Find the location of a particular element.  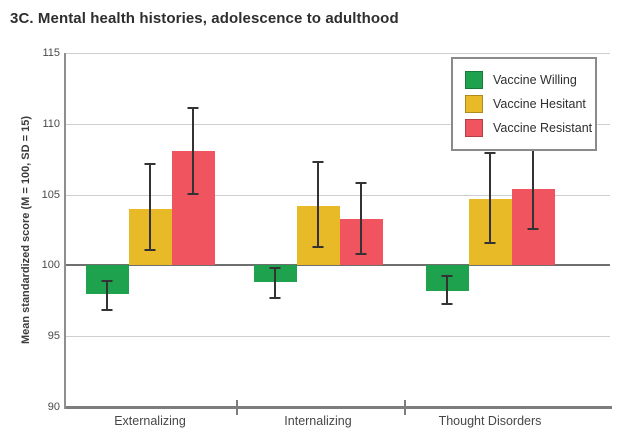

x-category-label: Externalizing is located at coordinates (150, 421).